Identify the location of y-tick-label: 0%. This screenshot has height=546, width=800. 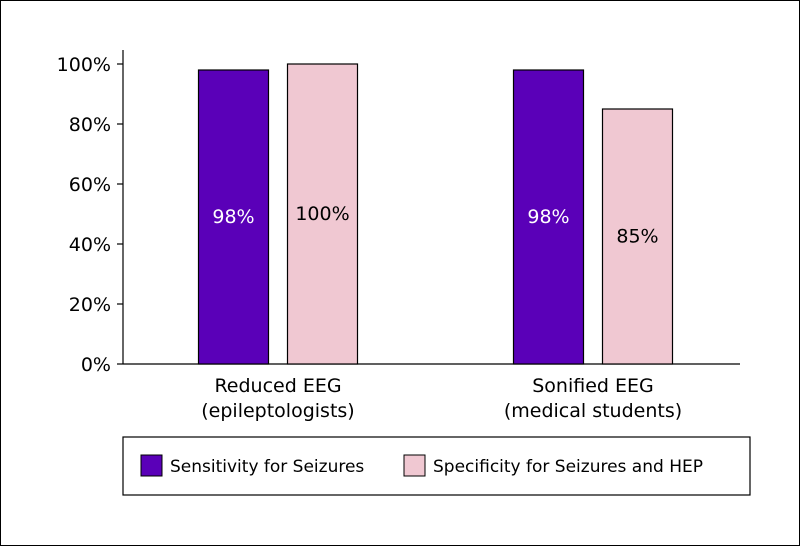
(96, 365).